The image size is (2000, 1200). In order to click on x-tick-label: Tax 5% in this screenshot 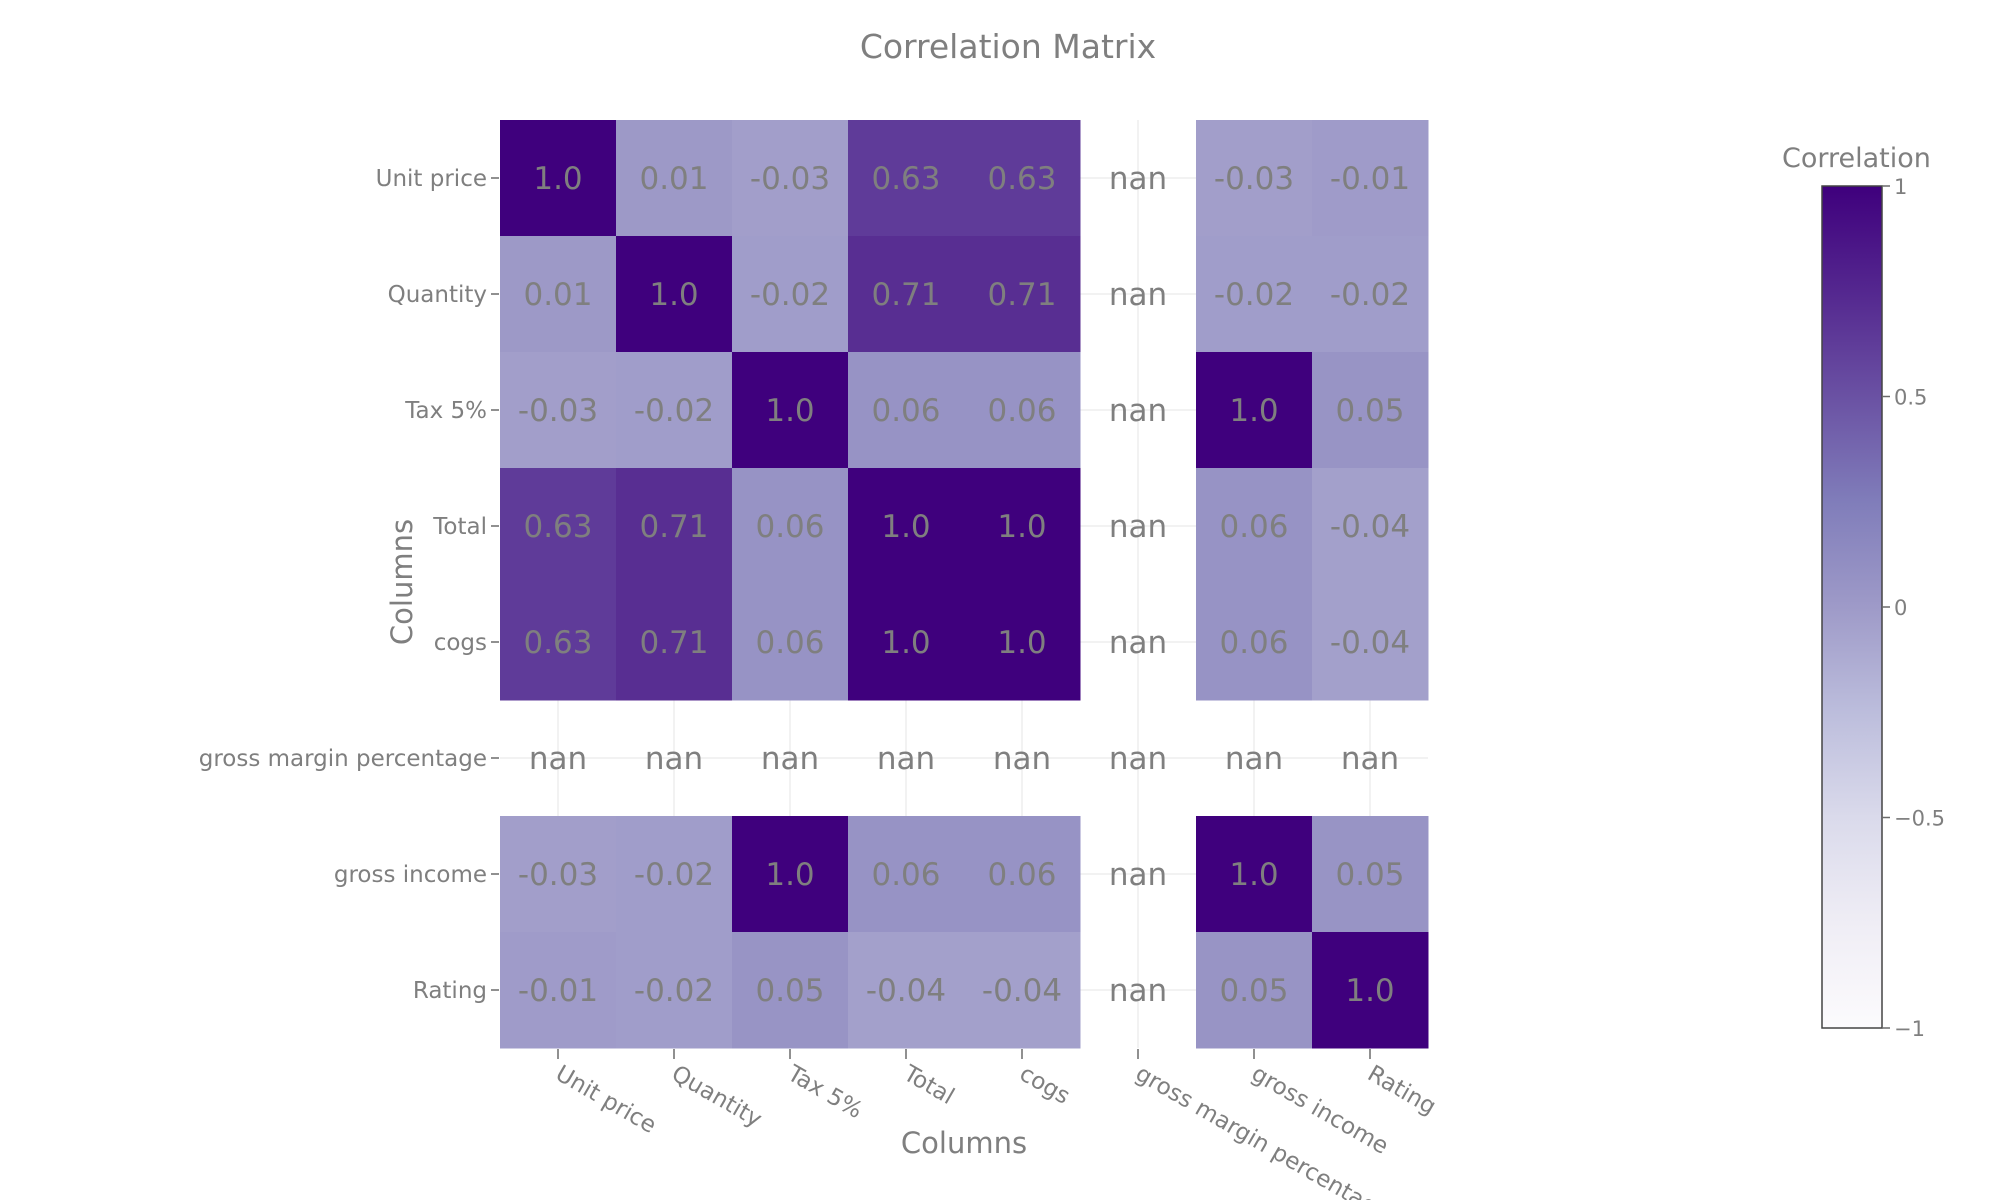, I will do `click(824, 1092)`.